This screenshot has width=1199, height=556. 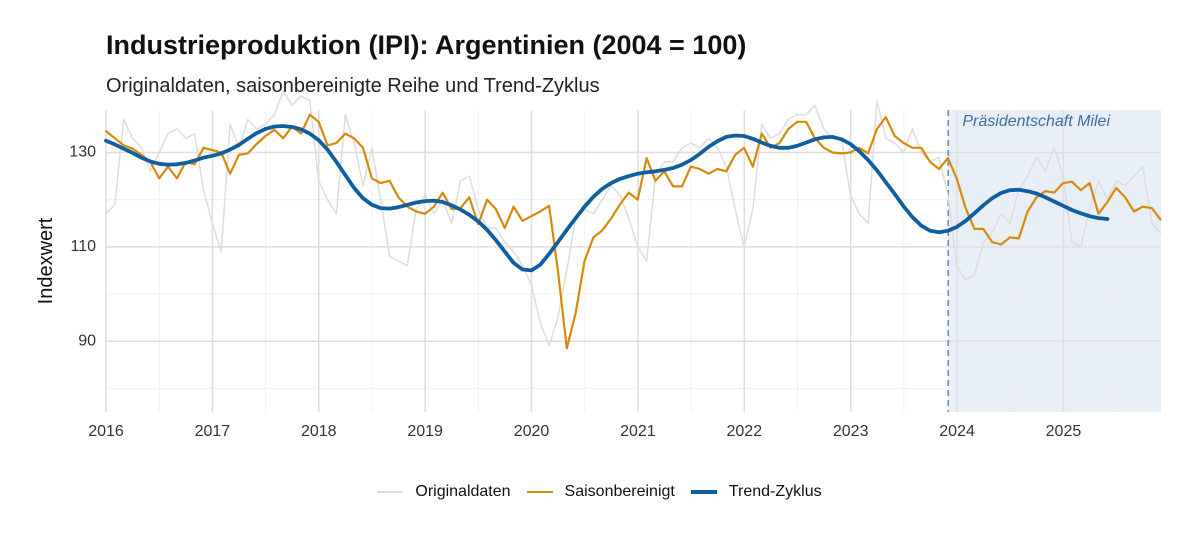 What do you see at coordinates (83, 246) in the screenshot?
I see `y-tick-label: 110` at bounding box center [83, 246].